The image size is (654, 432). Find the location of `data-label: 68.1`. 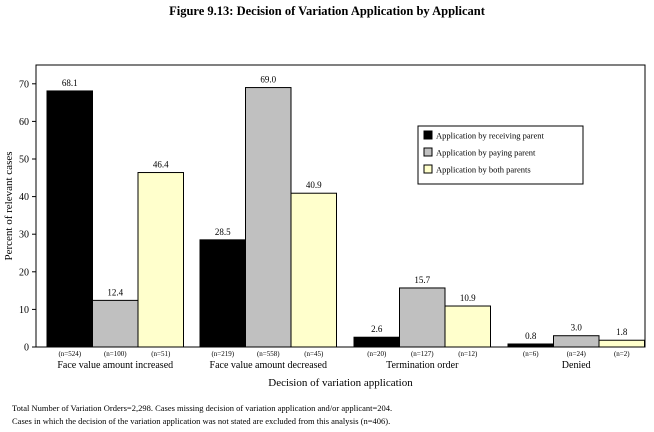

data-label: 68.1 is located at coordinates (70, 83).